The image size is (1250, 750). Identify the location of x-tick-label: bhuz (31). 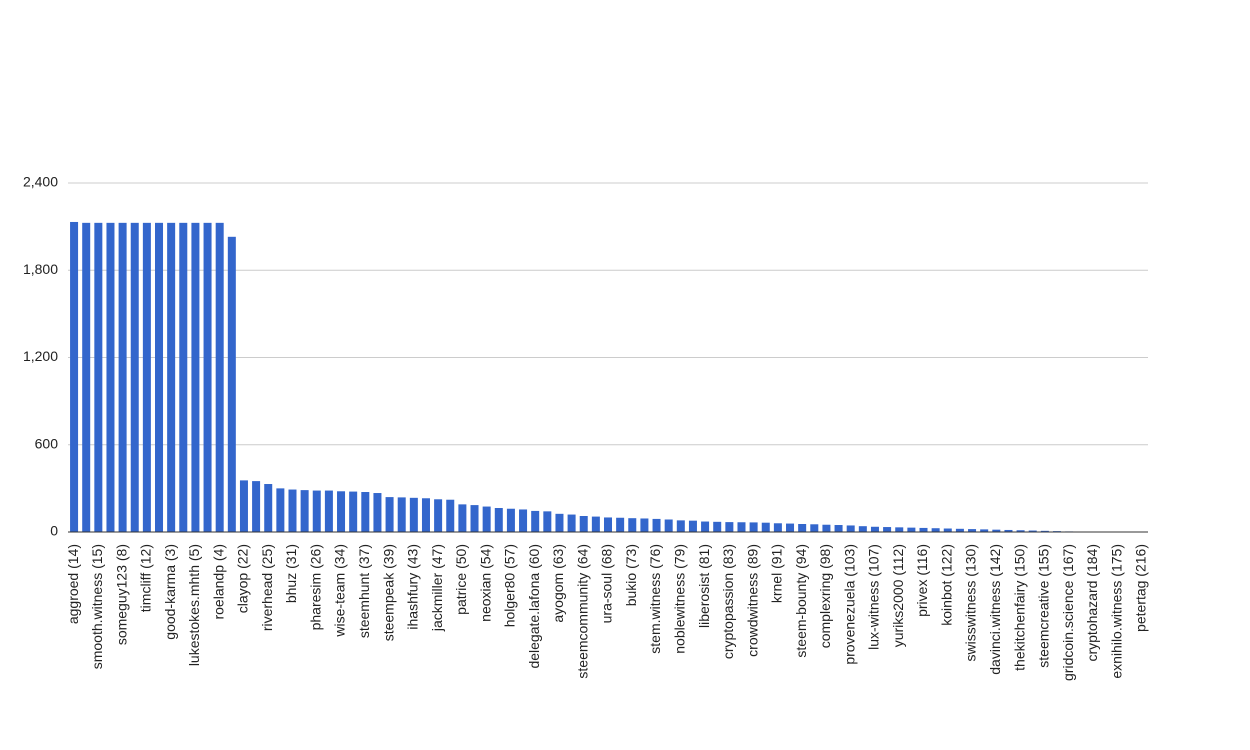
(291, 573).